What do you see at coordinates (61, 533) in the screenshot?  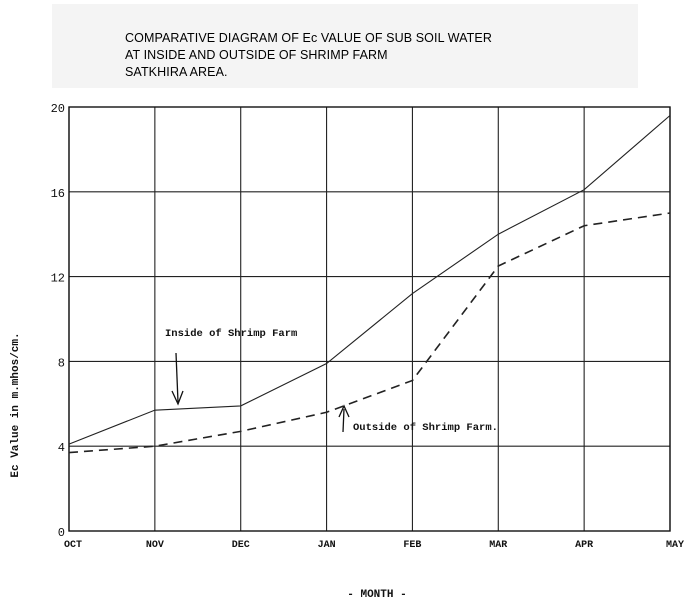 I see `y-tick-0: 0` at bounding box center [61, 533].